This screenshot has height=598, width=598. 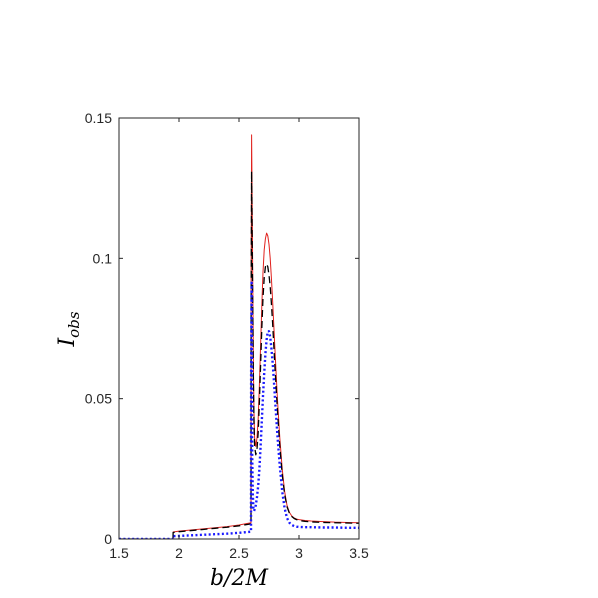 I want to click on x-tick-label: 2.5, so click(x=239, y=553).